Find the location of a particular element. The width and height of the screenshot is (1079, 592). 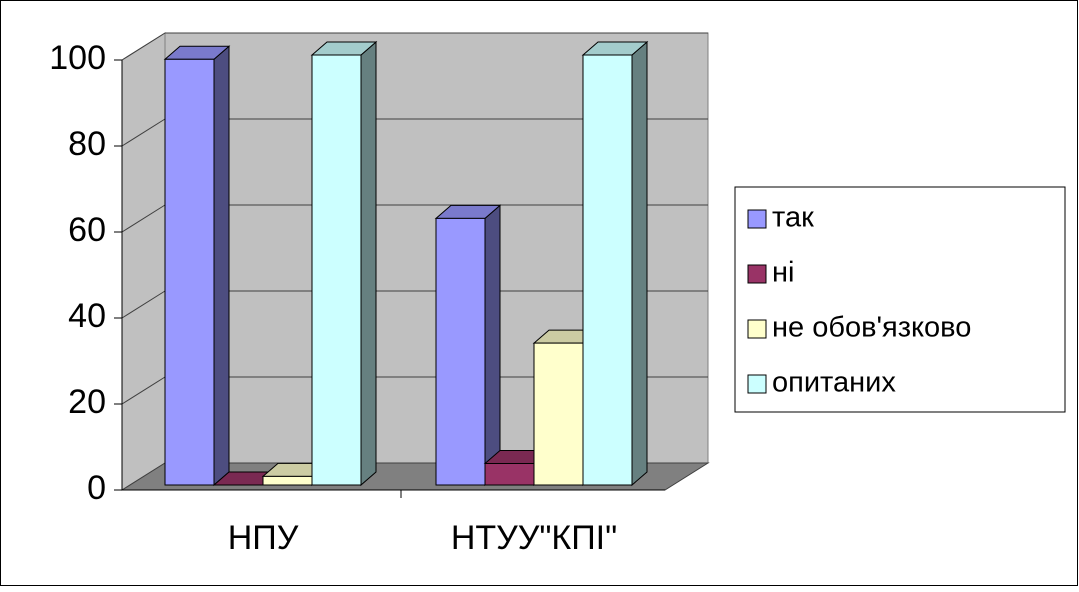

legend-label: ні is located at coordinates (783, 273).